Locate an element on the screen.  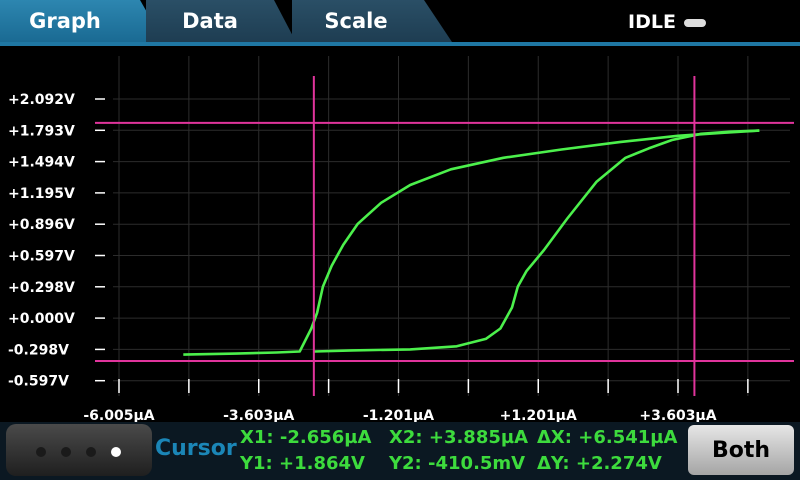
y-tick-label: +0.000V is located at coordinates (41, 319).